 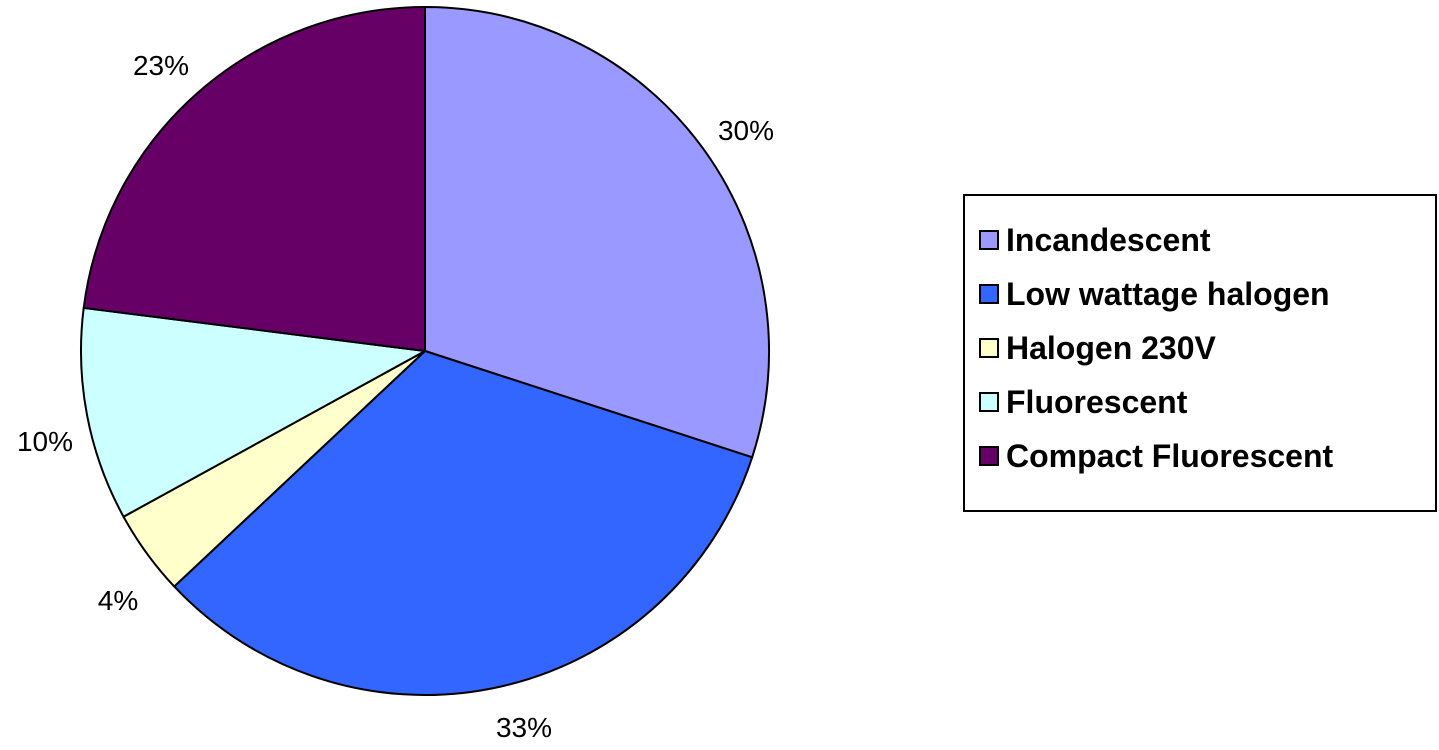 I want to click on legend-item-incandescent: Incandescent, so click(x=1207, y=240).